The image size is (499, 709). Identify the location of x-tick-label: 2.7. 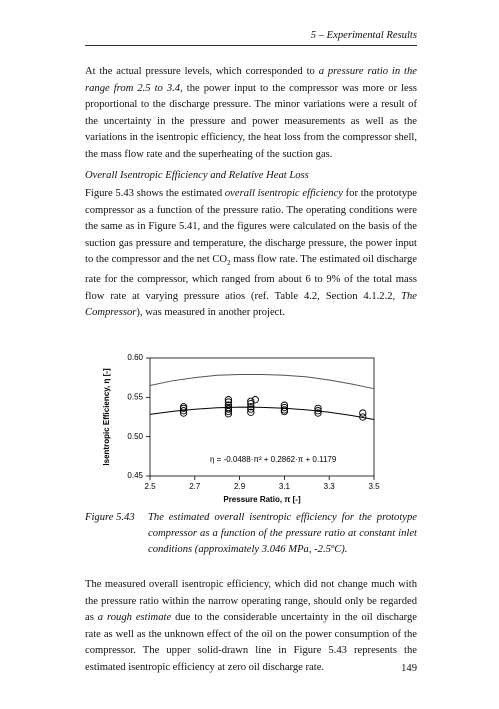
(195, 486).